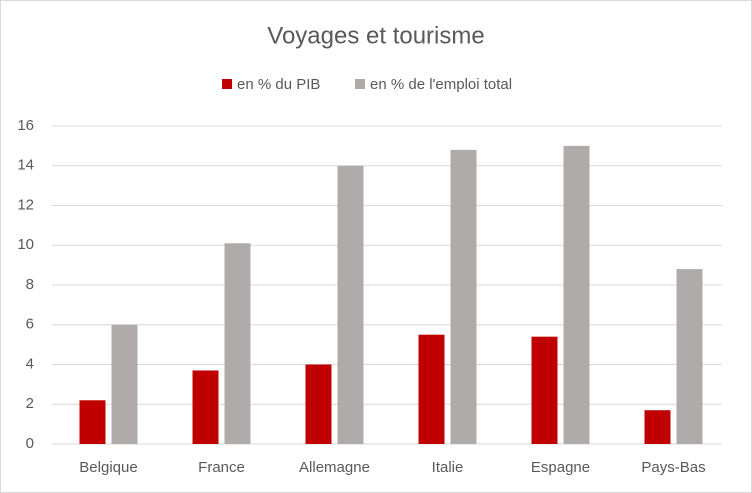  I want to click on y-tick-label: 2, so click(30, 403).